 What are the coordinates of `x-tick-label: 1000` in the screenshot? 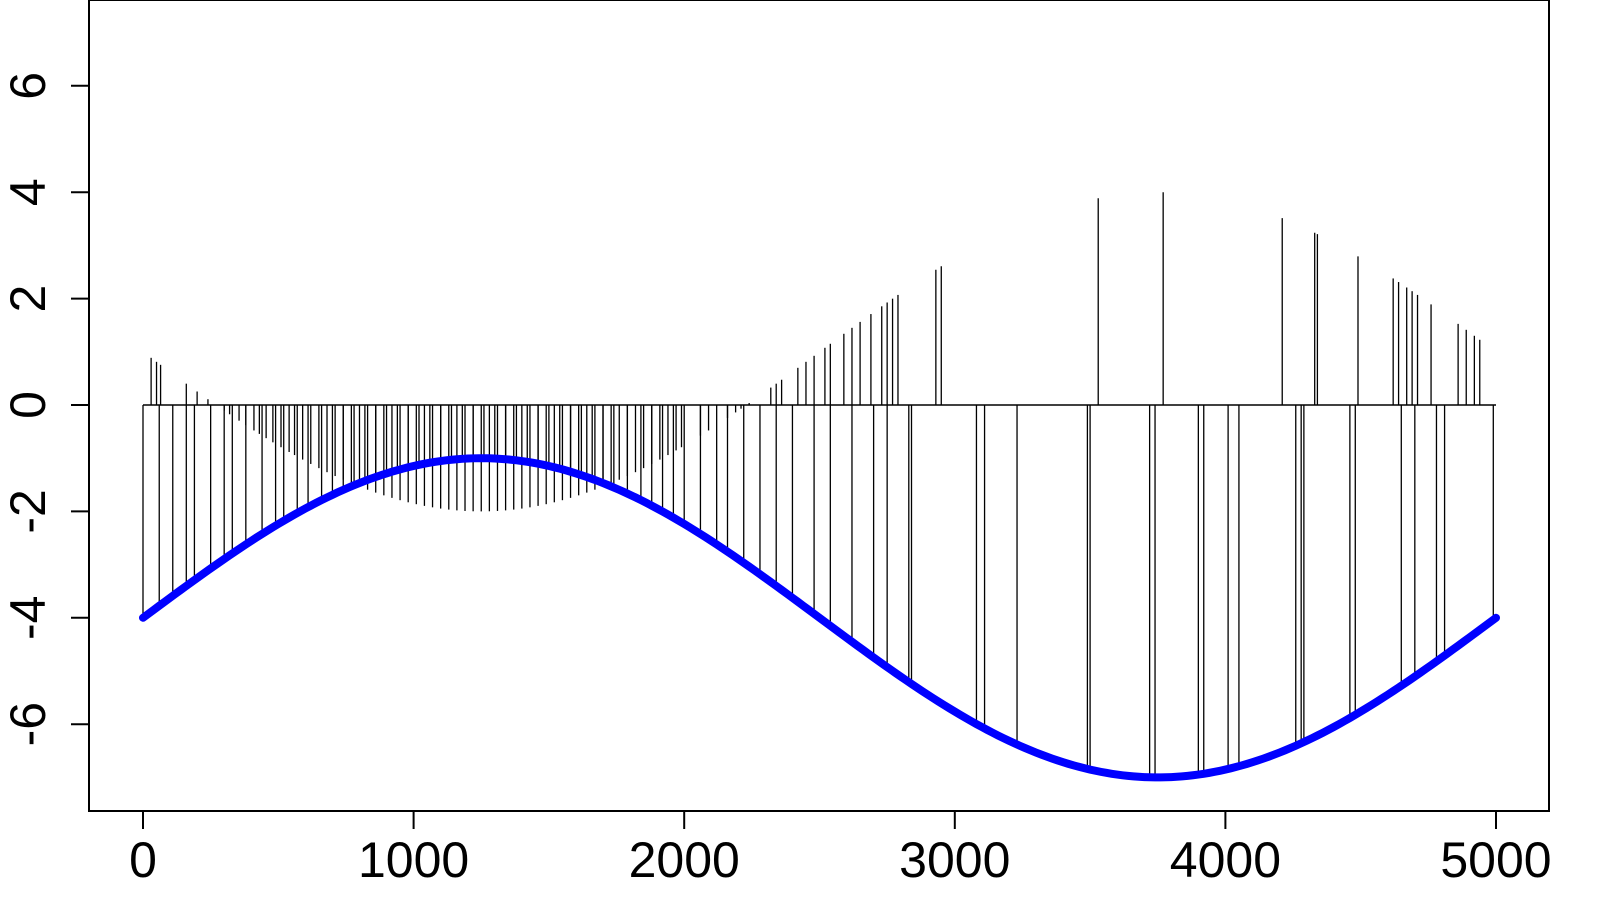 It's located at (413, 860).